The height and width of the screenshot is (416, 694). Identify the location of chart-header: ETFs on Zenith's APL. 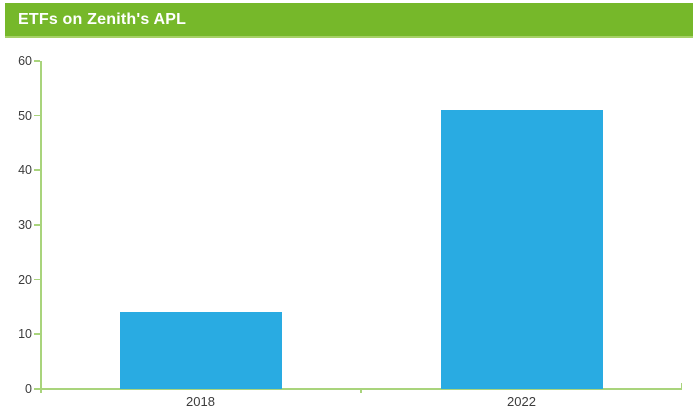
(349, 19).